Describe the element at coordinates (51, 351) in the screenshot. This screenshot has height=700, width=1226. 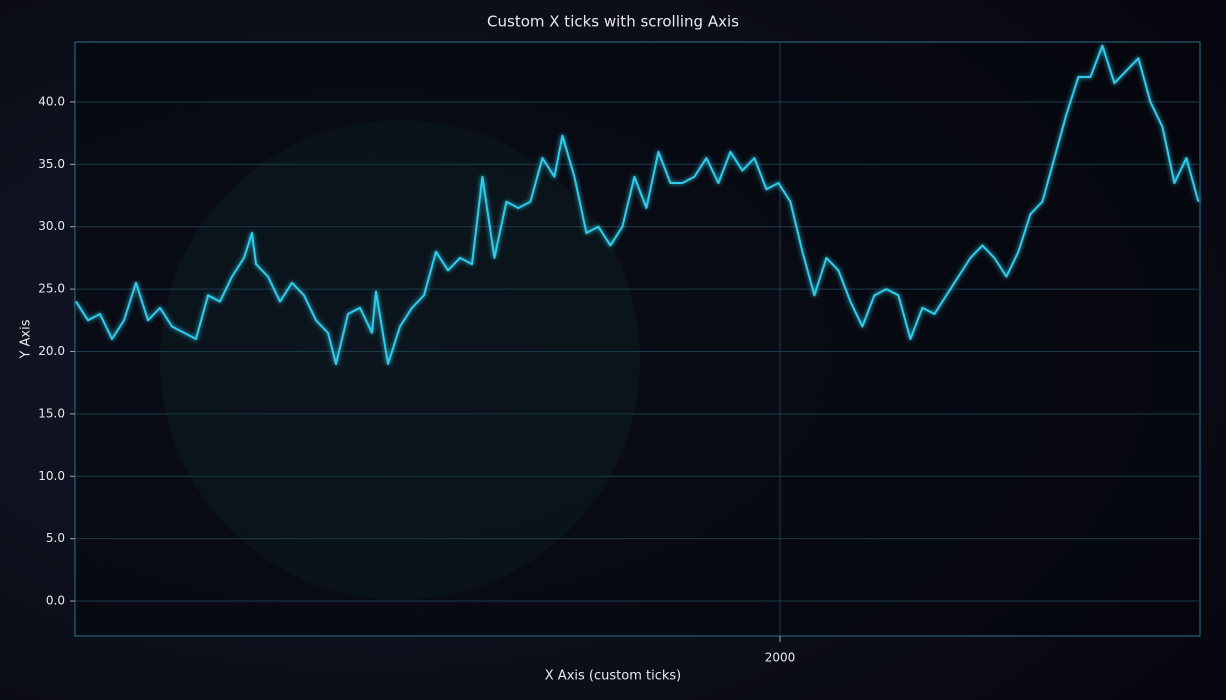
I see `y-tick-label: 20.0` at that location.